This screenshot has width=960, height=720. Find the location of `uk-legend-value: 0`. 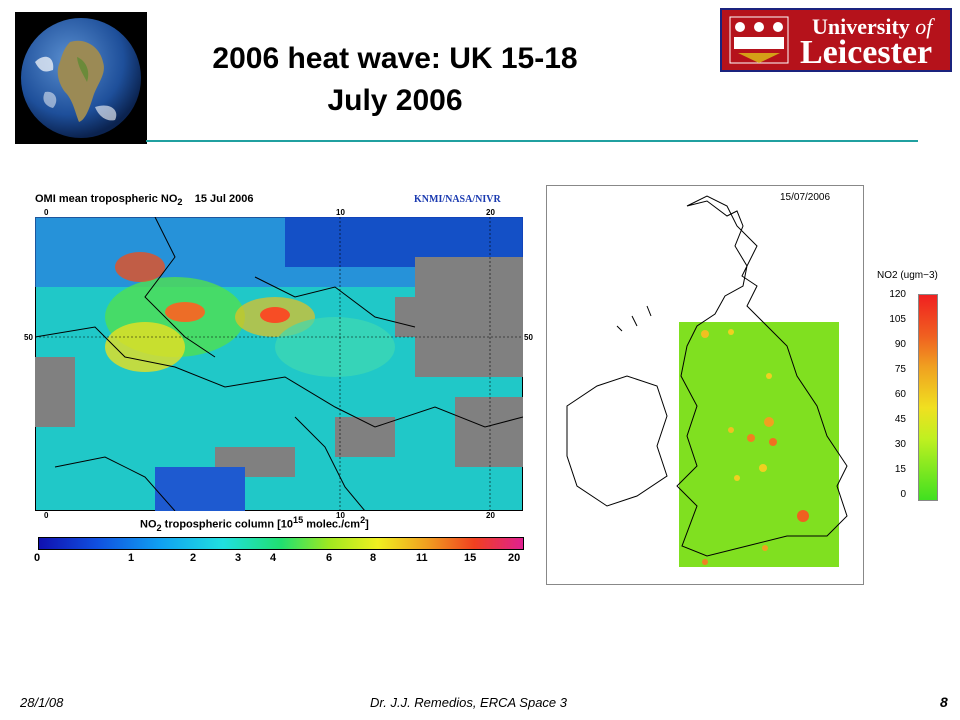

uk-legend-value: 0 is located at coordinates (903, 494).